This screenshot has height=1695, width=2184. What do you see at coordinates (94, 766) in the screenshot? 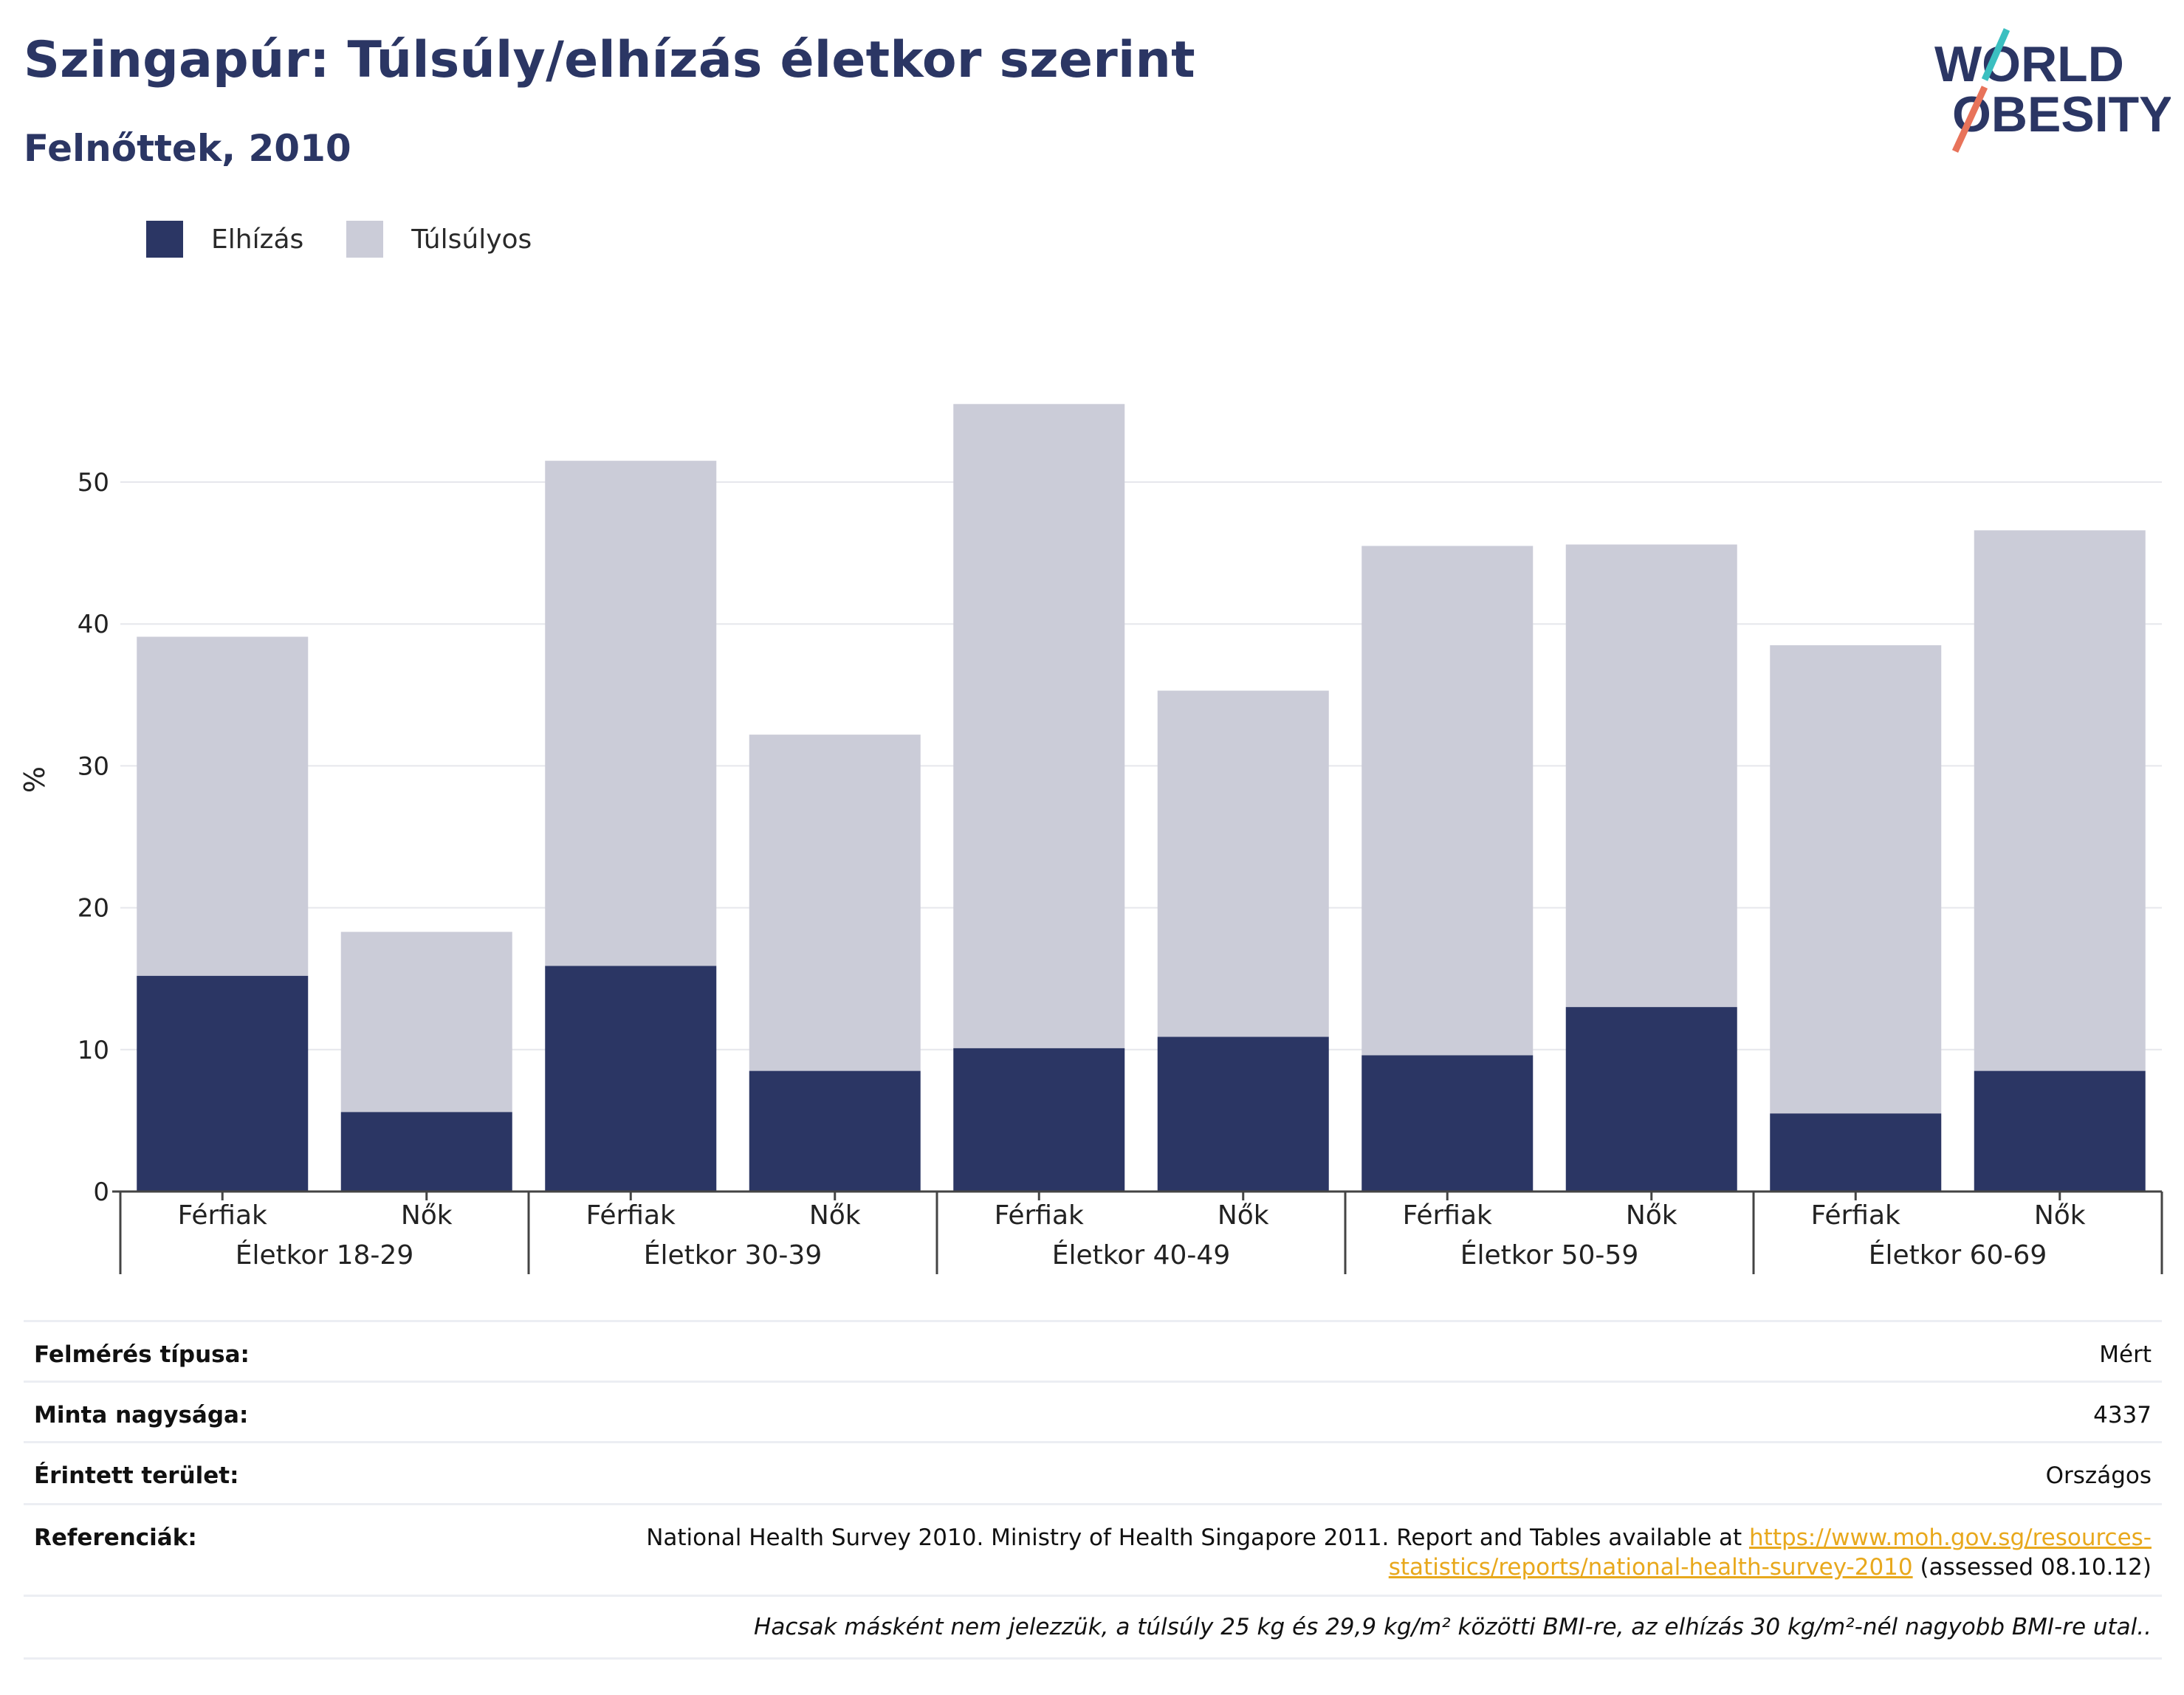
I see `y-tick-label: 30` at bounding box center [94, 766].